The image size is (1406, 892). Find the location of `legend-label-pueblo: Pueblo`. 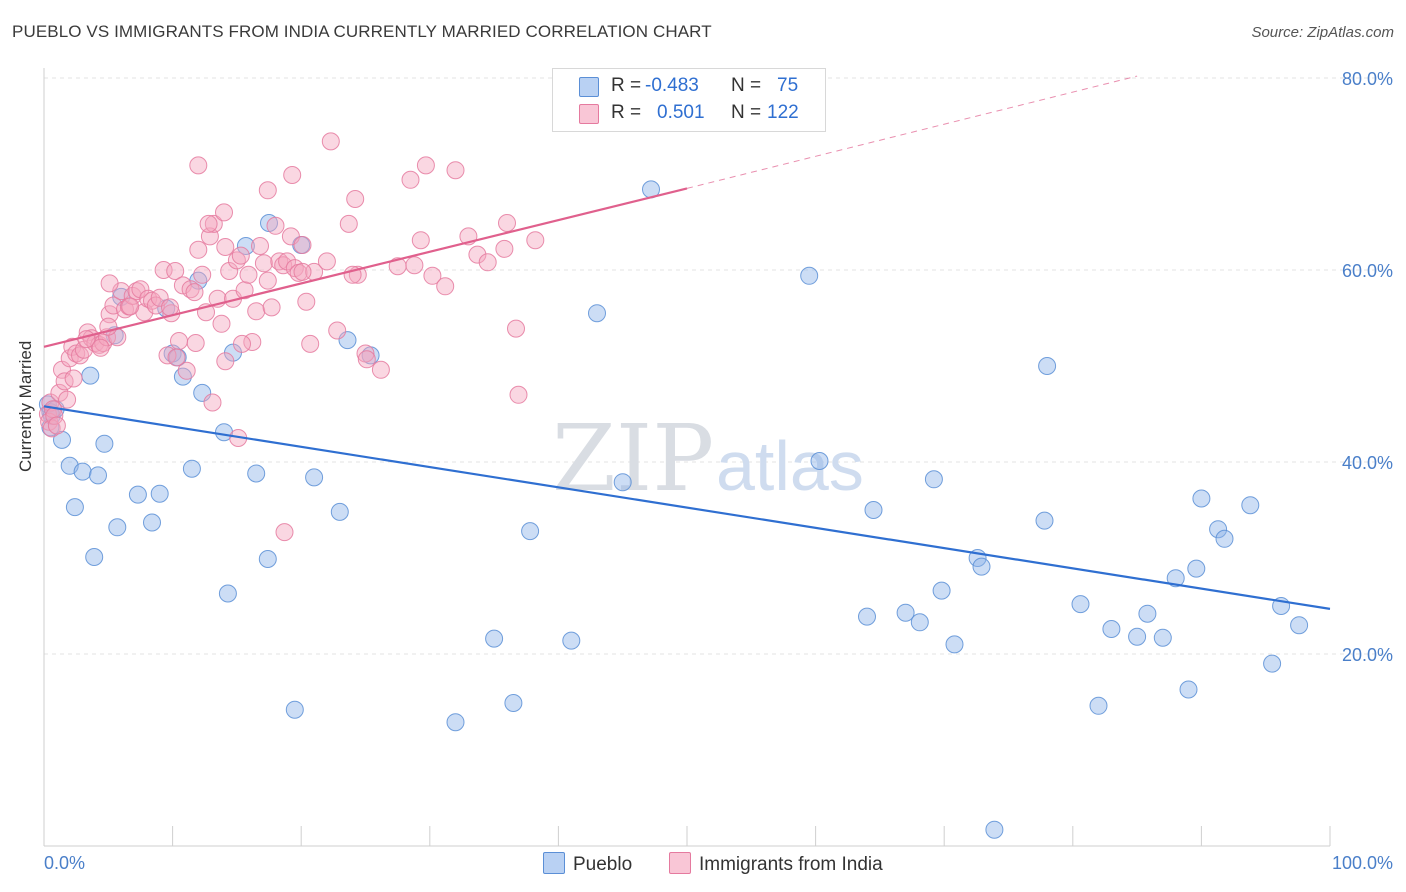

legend-label-pueblo: Pueblo is located at coordinates (603, 864).